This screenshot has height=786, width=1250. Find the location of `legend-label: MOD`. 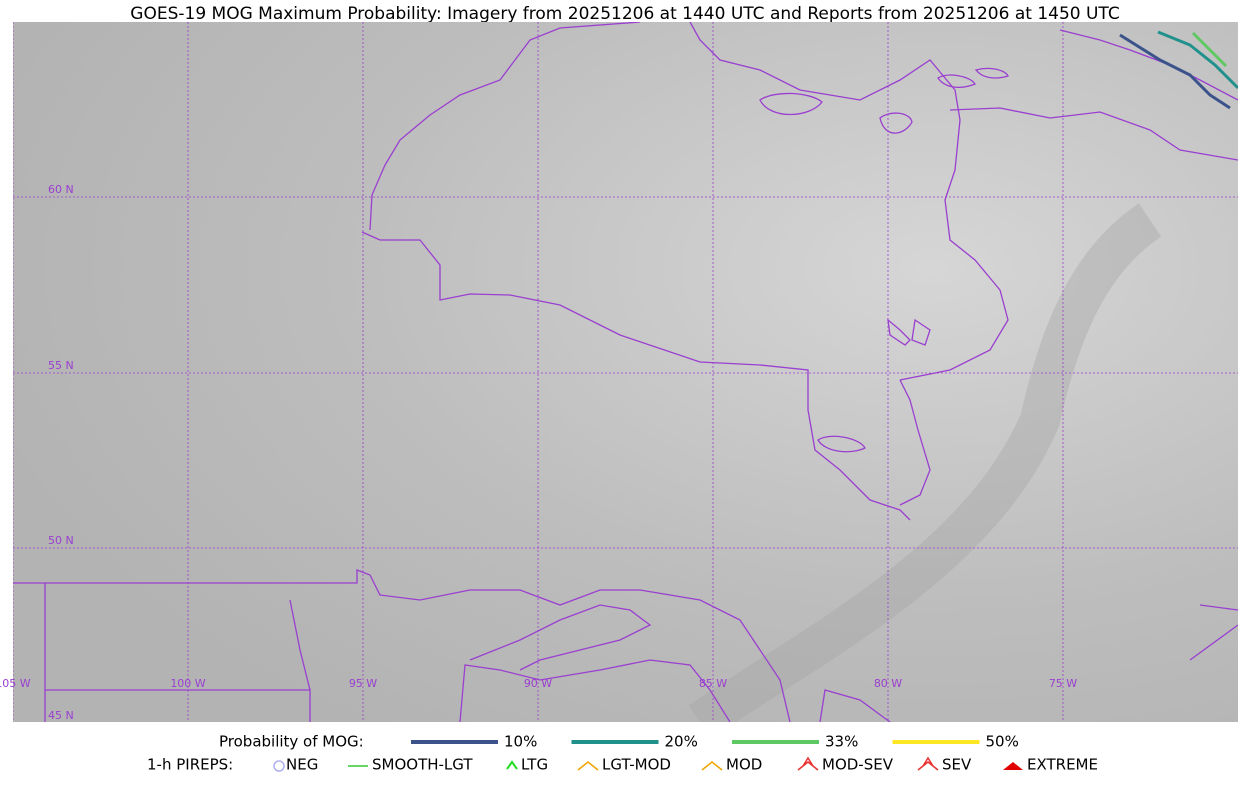

legend-label: MOD is located at coordinates (744, 765).